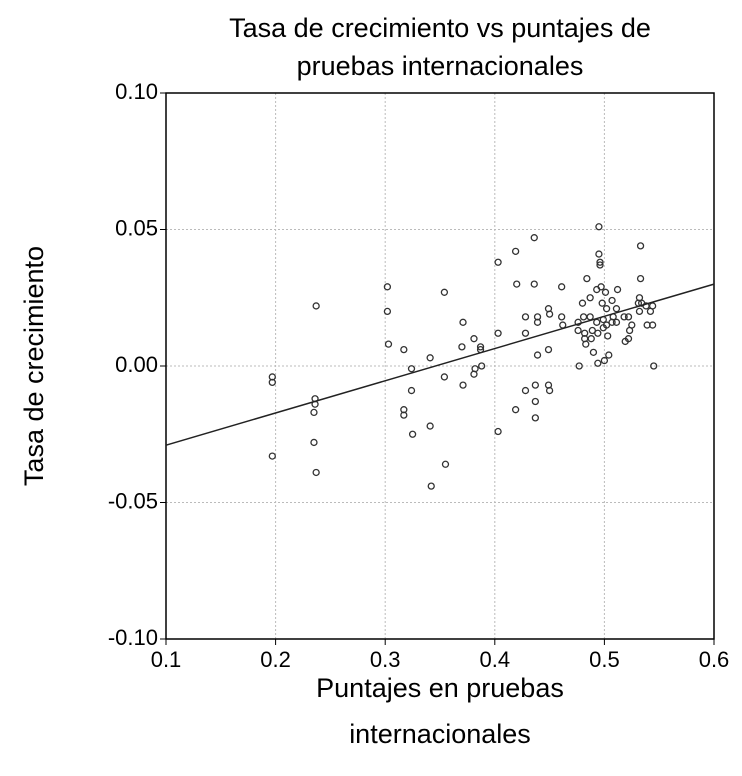 The width and height of the screenshot is (742, 776). What do you see at coordinates (275, 659) in the screenshot?
I see `x-tick-label: 0.2` at bounding box center [275, 659].